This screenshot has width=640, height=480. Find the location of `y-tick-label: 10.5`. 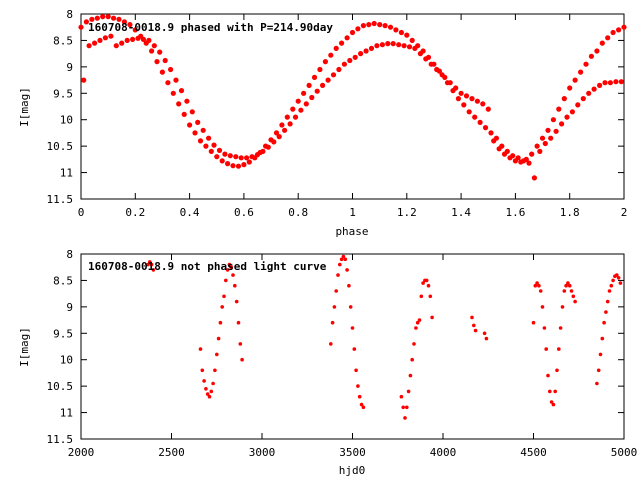

y-tick-label: 10.5 is located at coordinates (60, 146).